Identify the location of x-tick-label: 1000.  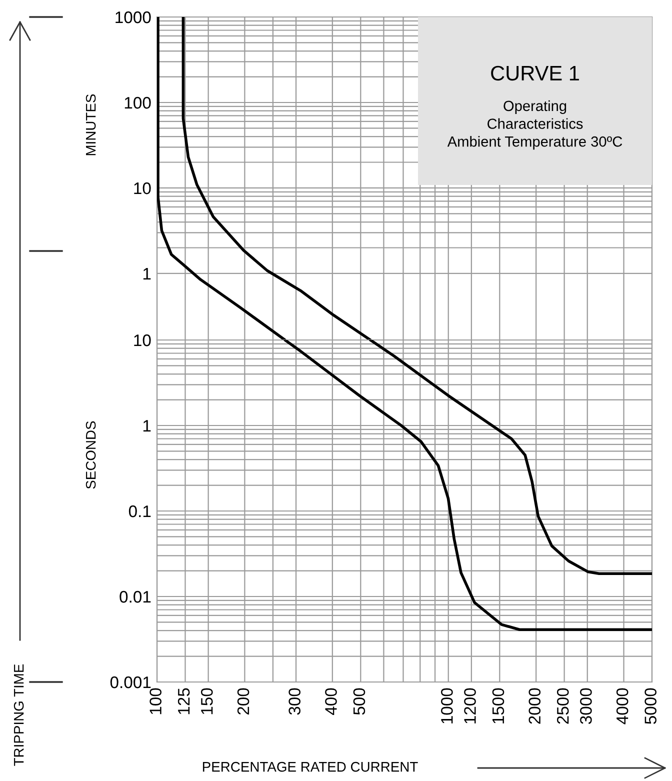
(447, 706).